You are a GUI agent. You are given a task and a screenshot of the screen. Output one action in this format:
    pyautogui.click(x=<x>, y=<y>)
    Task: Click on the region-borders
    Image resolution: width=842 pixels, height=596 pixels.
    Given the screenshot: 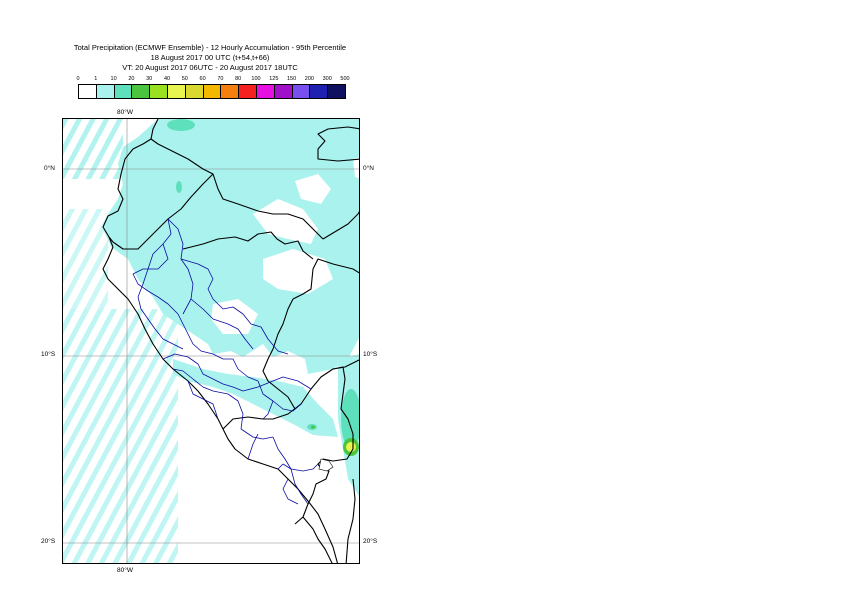 What is the action you would take?
    pyautogui.click(x=225, y=361)
    